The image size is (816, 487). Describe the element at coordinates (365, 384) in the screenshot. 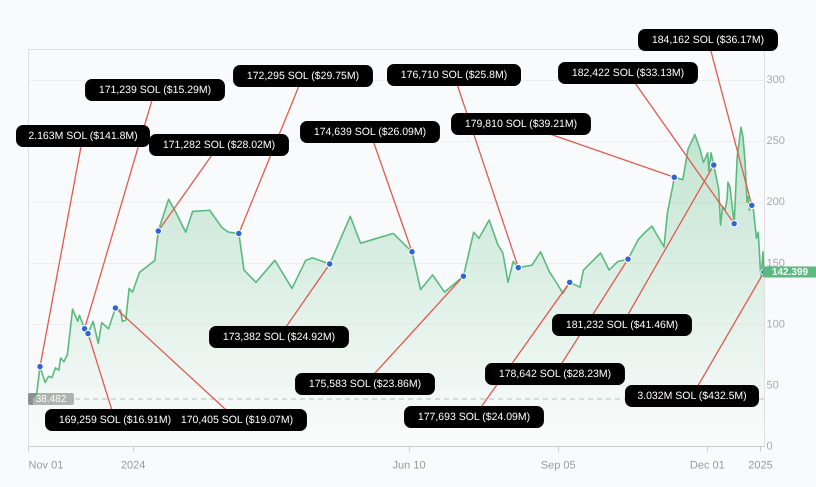

I see `annotation: 175,583 SOL ($23.86M)` at that location.